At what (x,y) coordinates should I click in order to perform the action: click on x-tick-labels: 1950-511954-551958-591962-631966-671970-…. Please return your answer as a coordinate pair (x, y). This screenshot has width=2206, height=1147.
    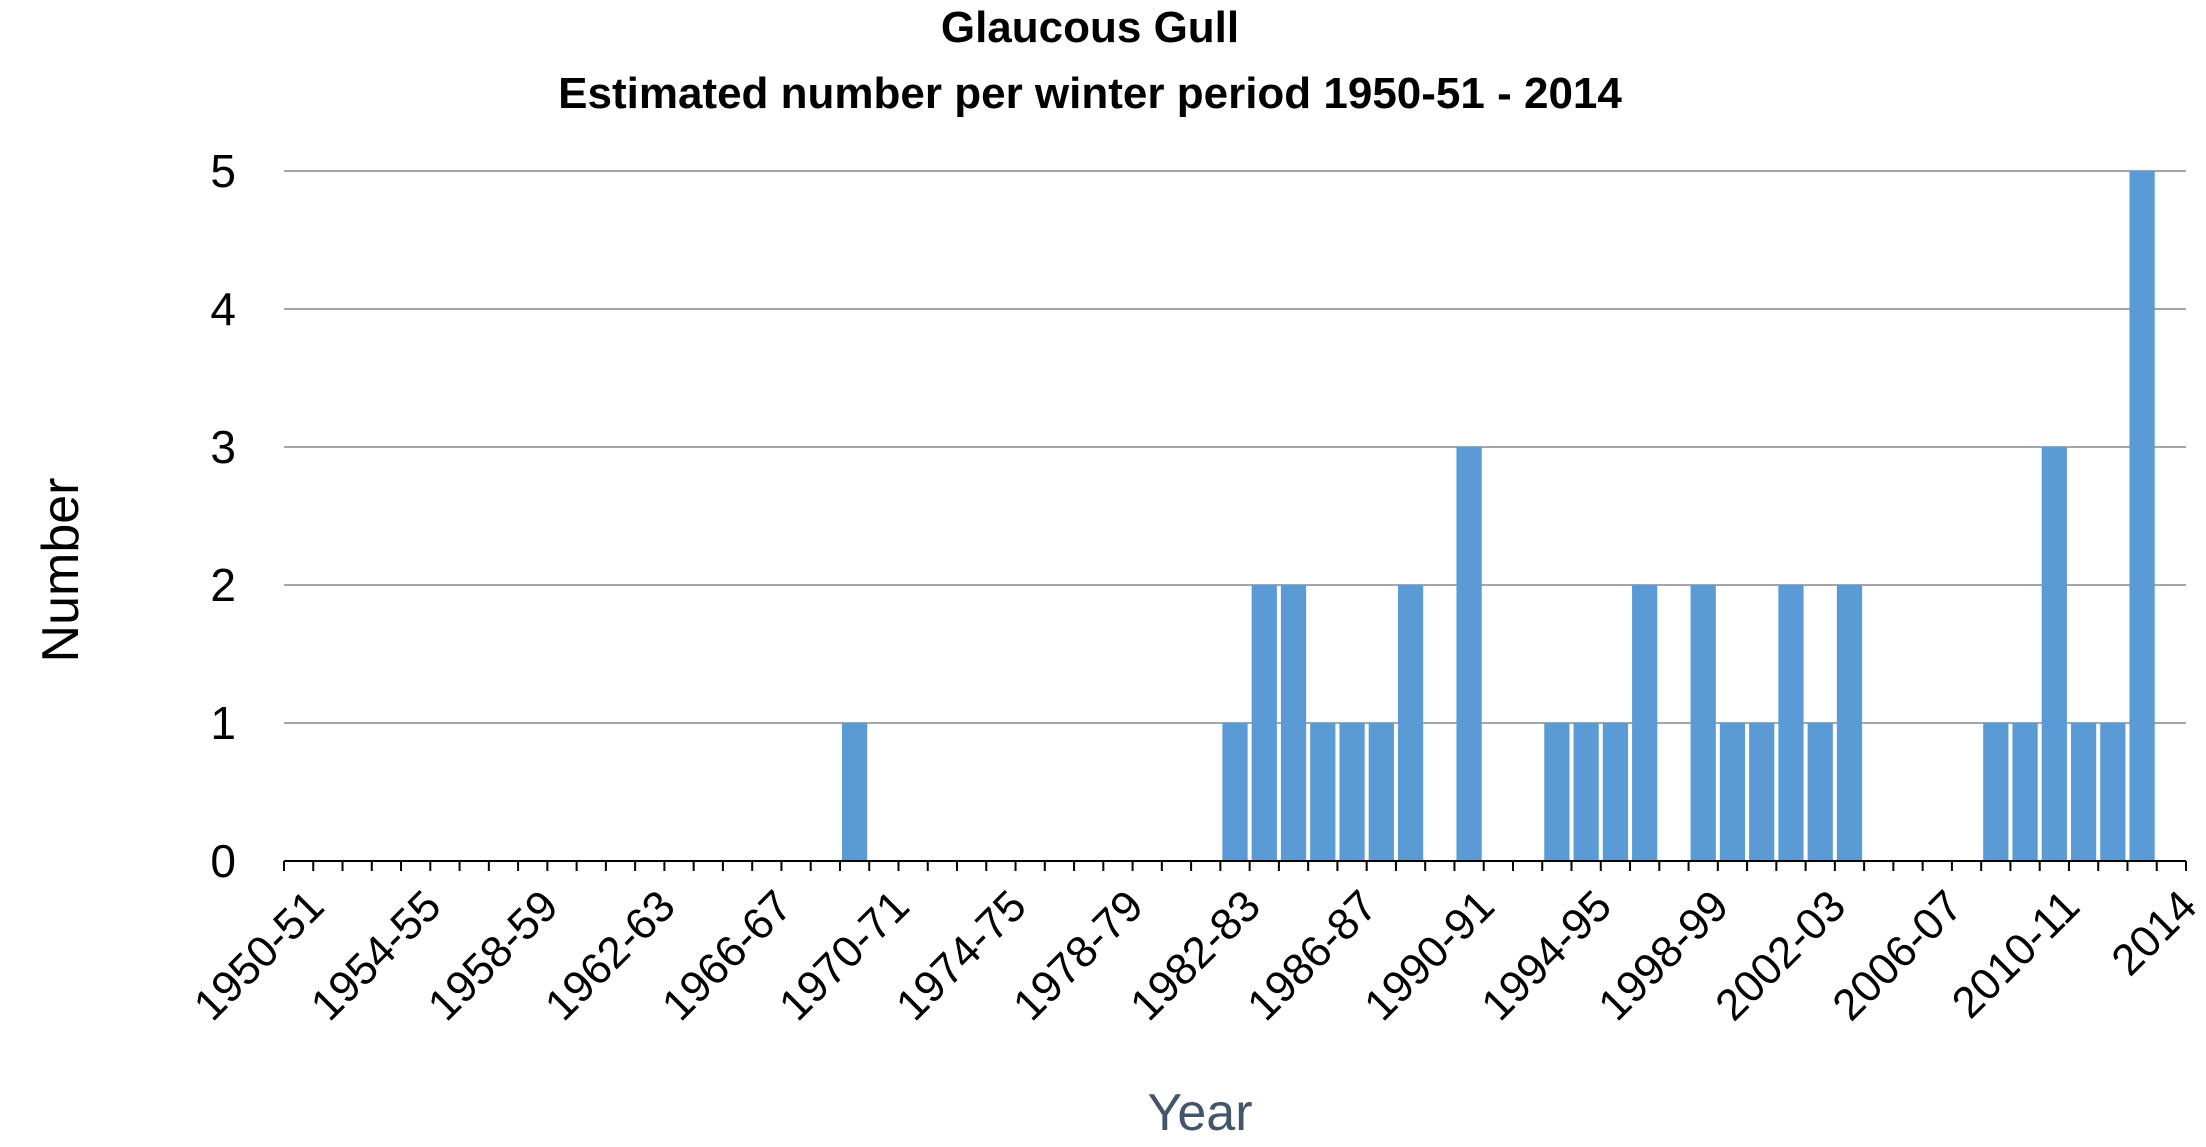
    Looking at the image, I should click on (1195, 955).